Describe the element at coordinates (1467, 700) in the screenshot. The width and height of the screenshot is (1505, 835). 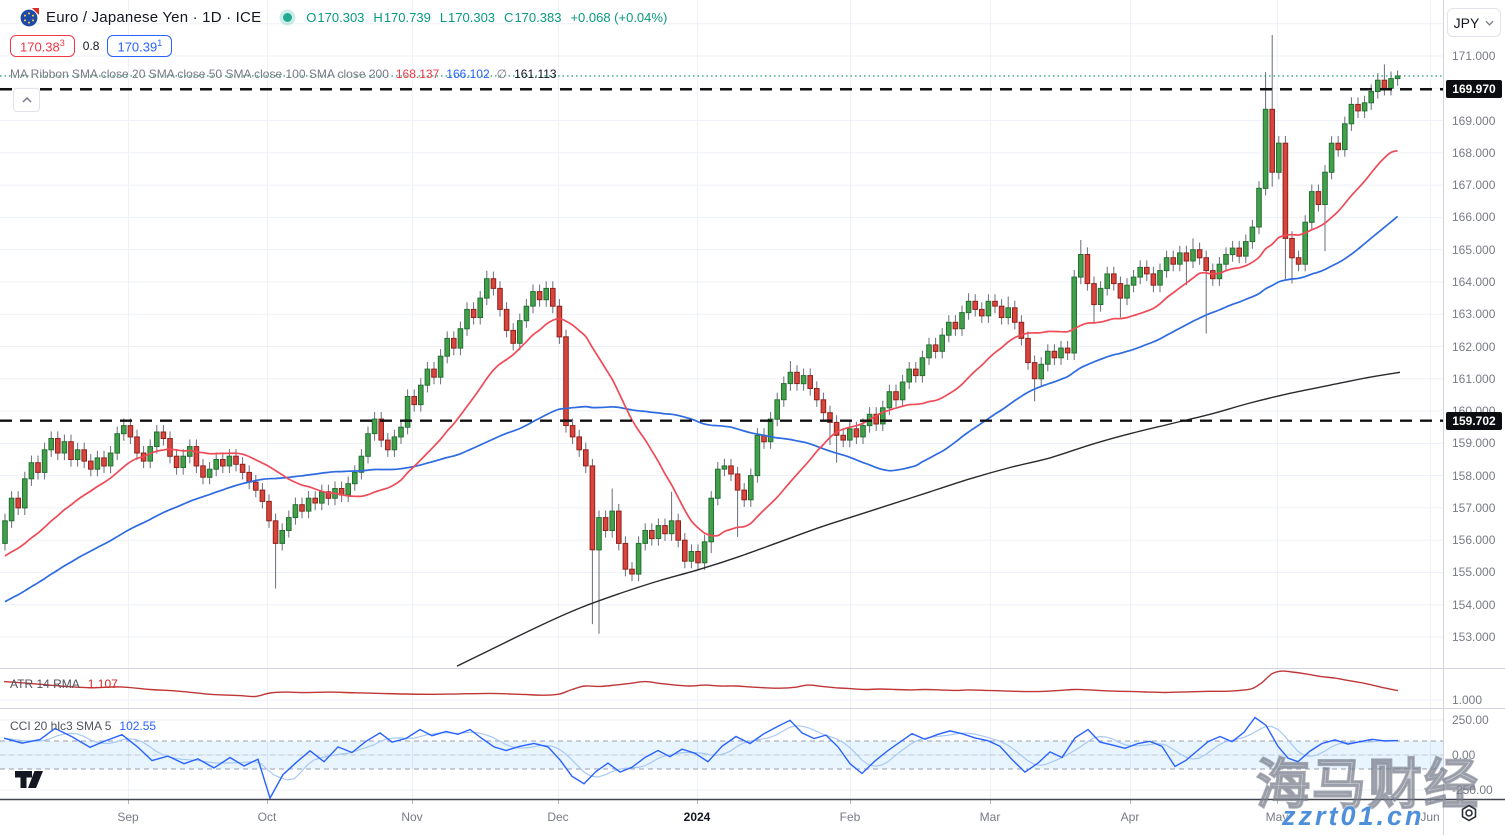
I see `atr-tick-label: 1.000` at that location.